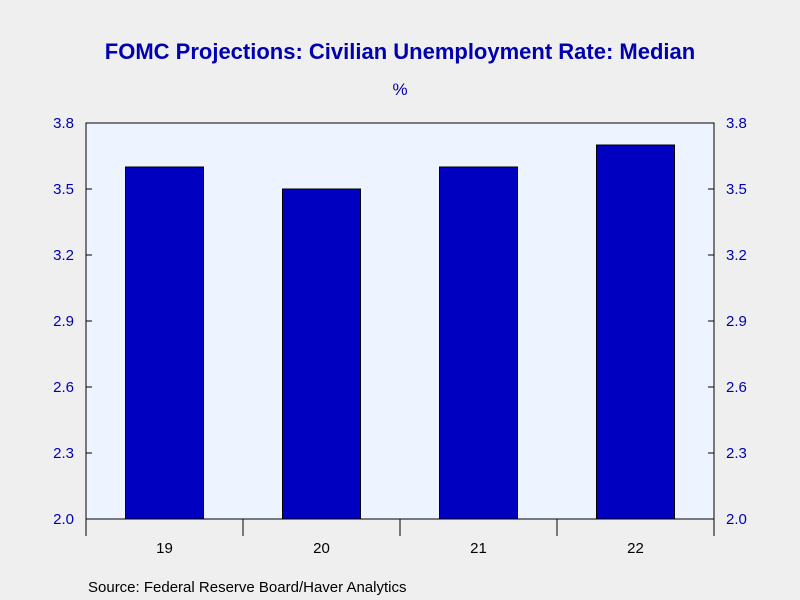  What do you see at coordinates (478, 548) in the screenshot?
I see `x-tick-label: 21` at bounding box center [478, 548].